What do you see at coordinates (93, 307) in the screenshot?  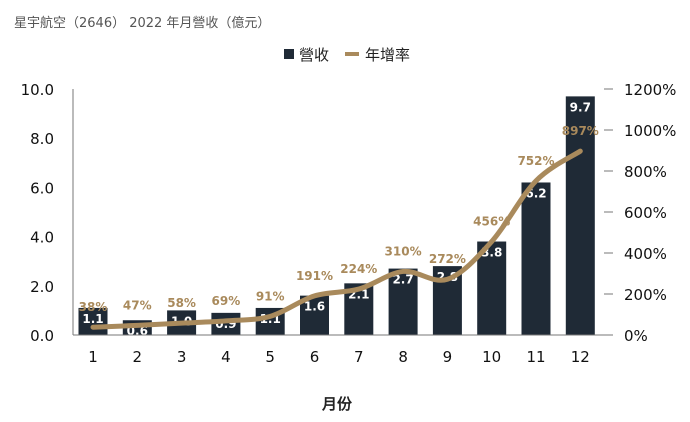 I see `growth-data-label: 38%` at bounding box center [93, 307].